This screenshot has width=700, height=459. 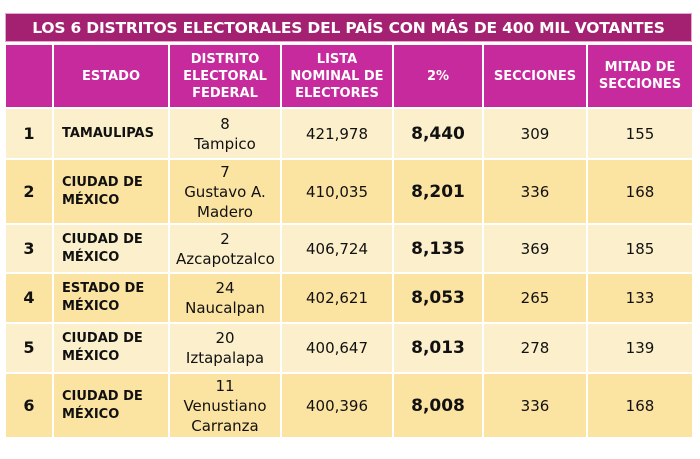 What do you see at coordinates (111, 133) in the screenshot?
I see `estado-cell: TAMAULIPAS` at bounding box center [111, 133].